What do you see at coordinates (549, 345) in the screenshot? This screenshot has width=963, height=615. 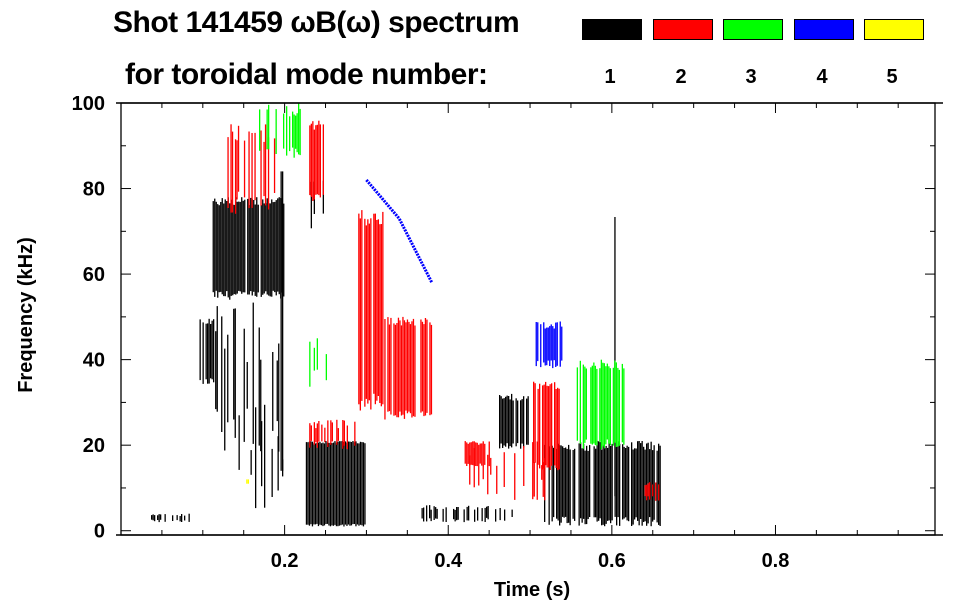 I see `mode-4-region` at bounding box center [549, 345].